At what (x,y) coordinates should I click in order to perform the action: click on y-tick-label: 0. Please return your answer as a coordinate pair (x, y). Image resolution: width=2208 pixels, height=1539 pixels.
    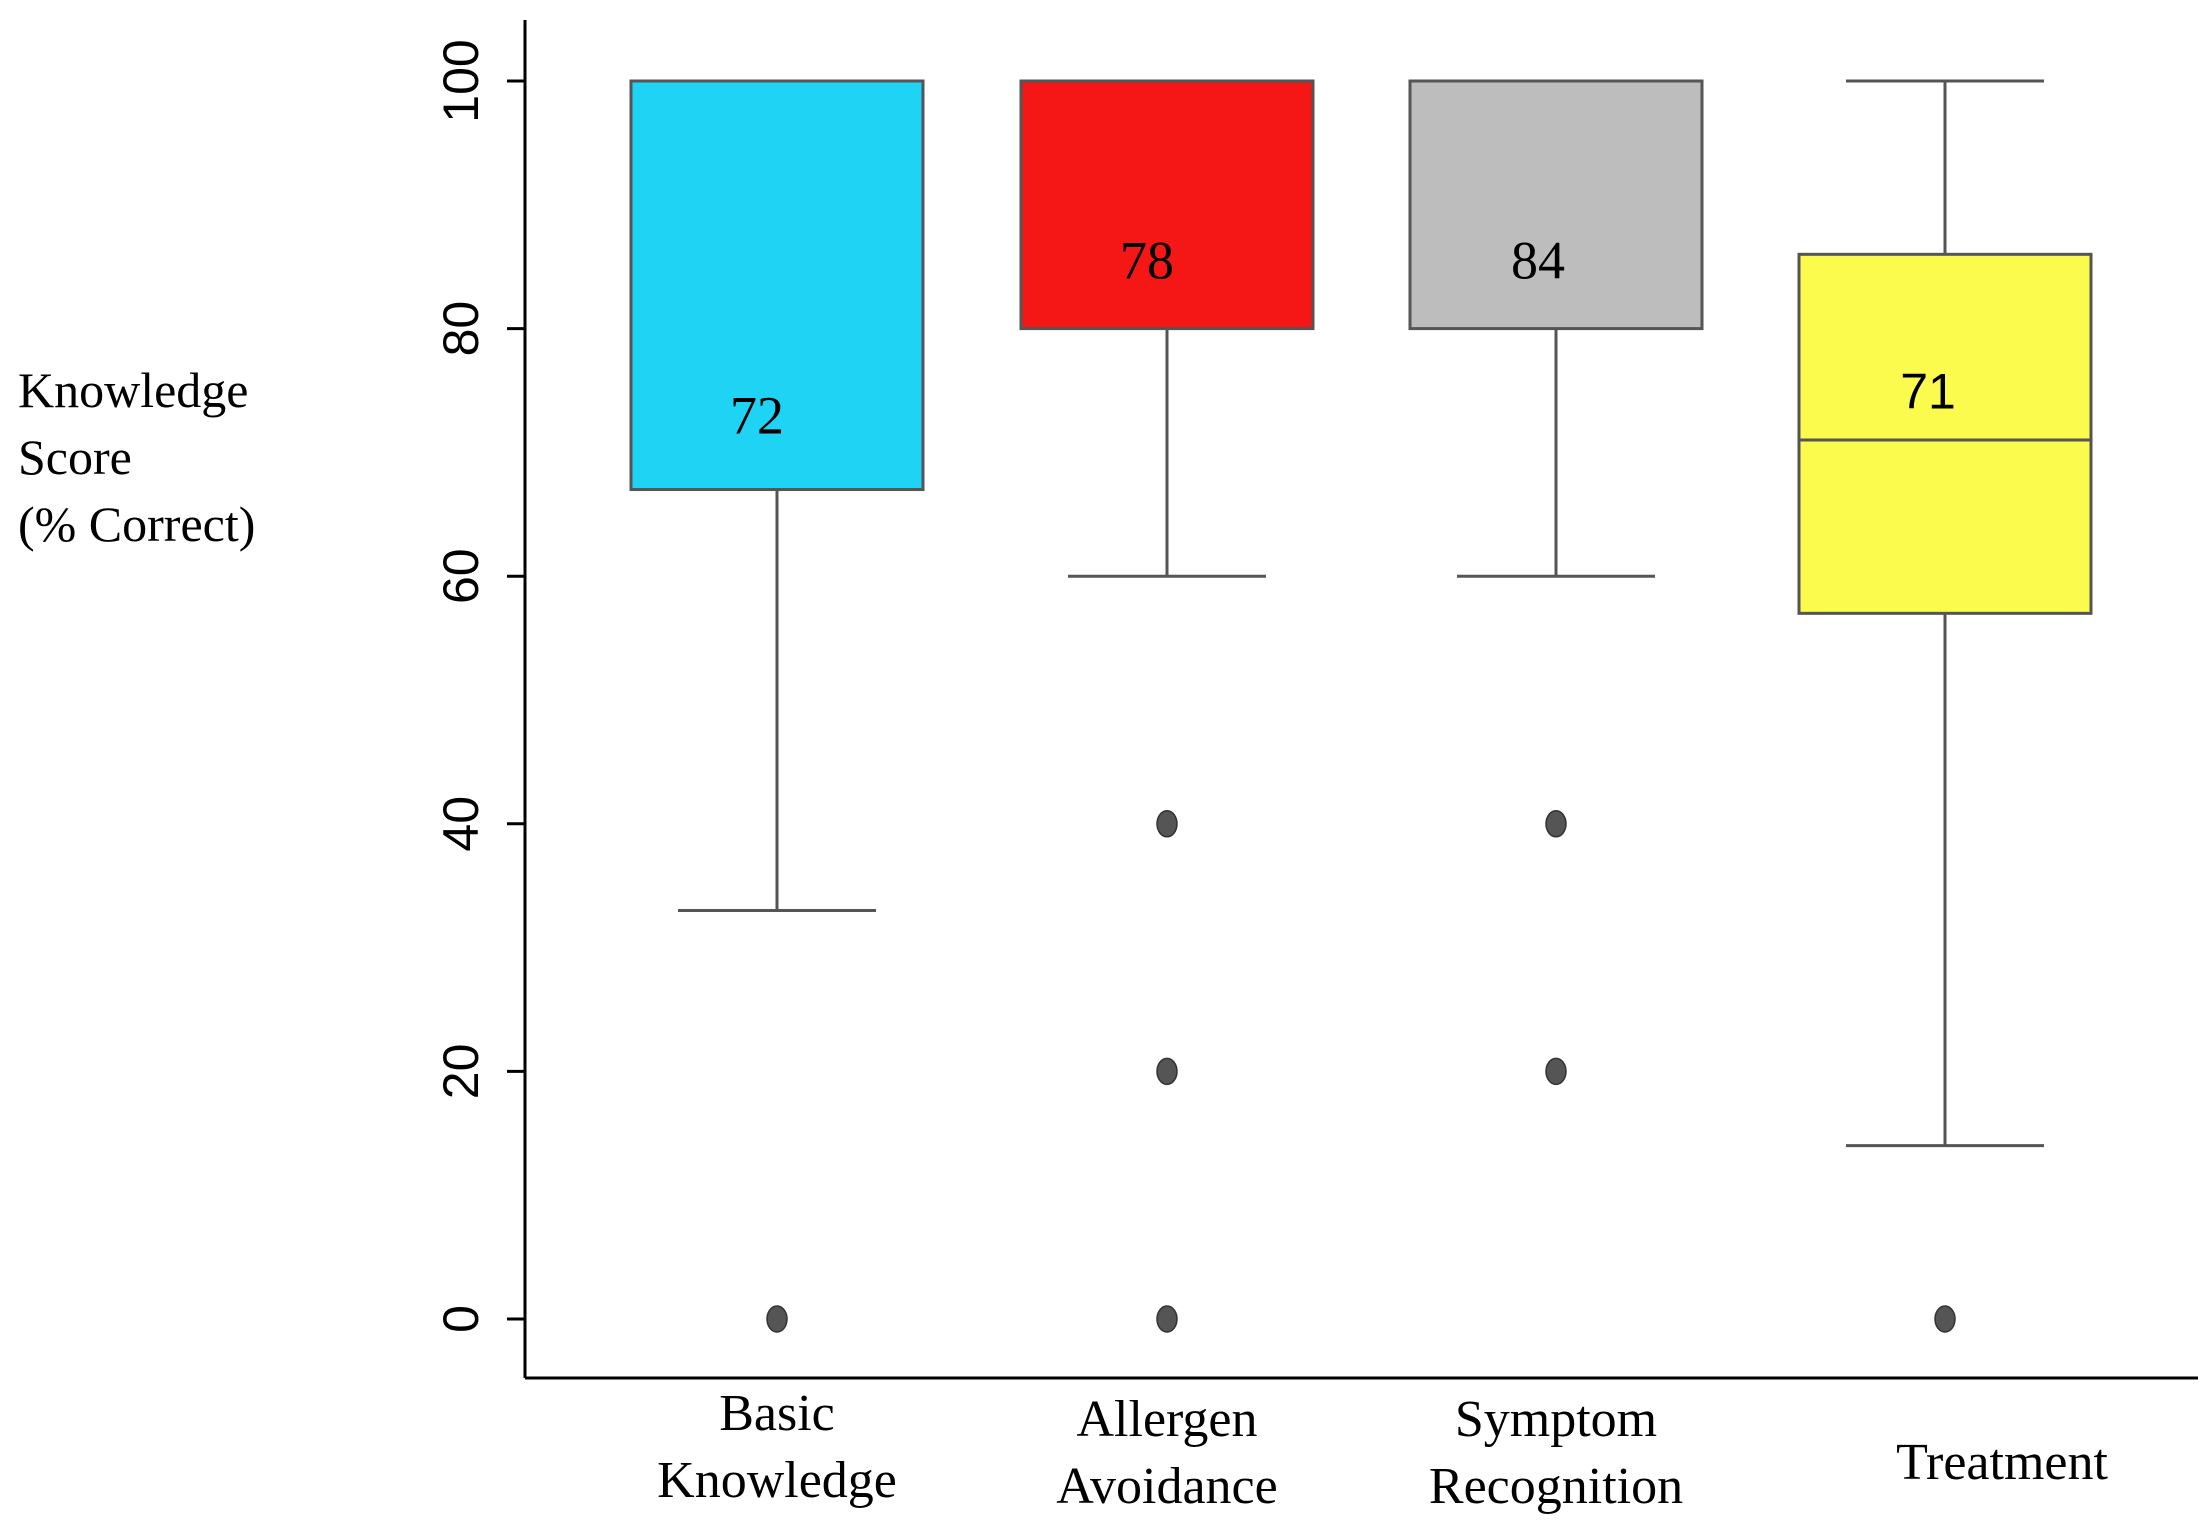
    Looking at the image, I should click on (461, 1319).